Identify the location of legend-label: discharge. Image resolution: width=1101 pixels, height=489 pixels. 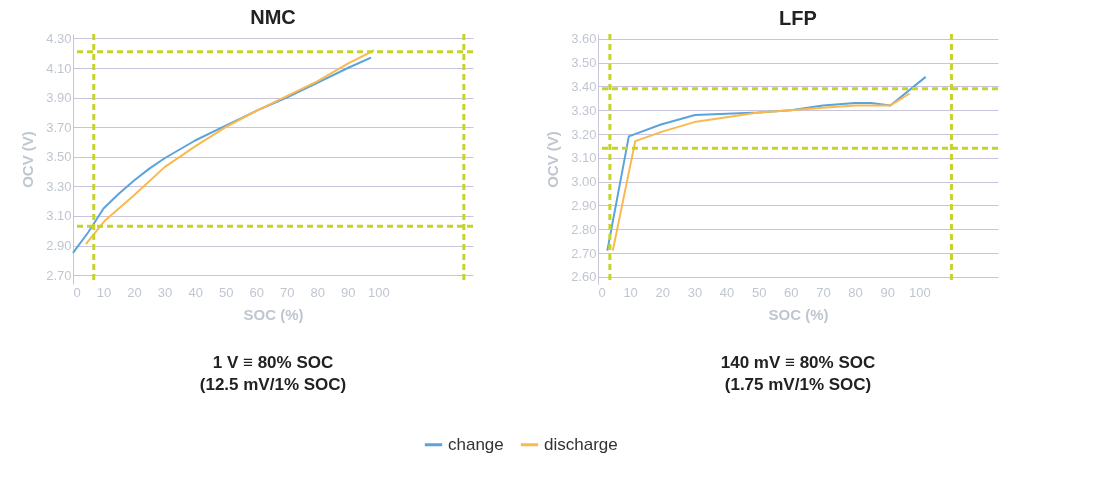
(581, 444).